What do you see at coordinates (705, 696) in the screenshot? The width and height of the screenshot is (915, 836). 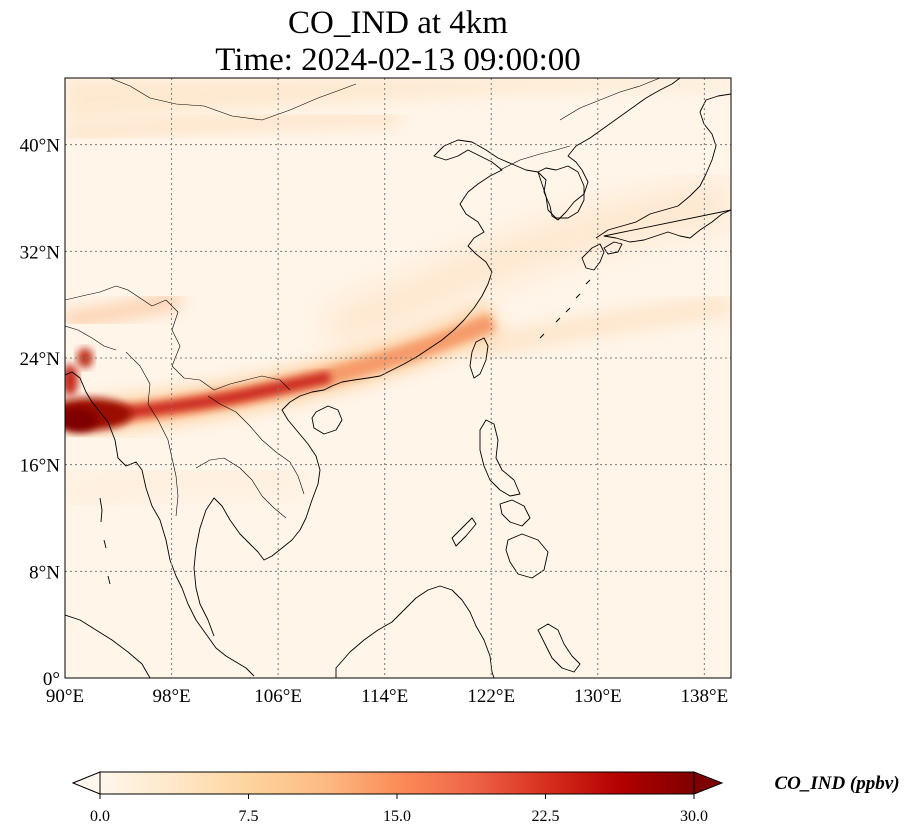 I see `lon-tick-label: 138°E` at bounding box center [705, 696].